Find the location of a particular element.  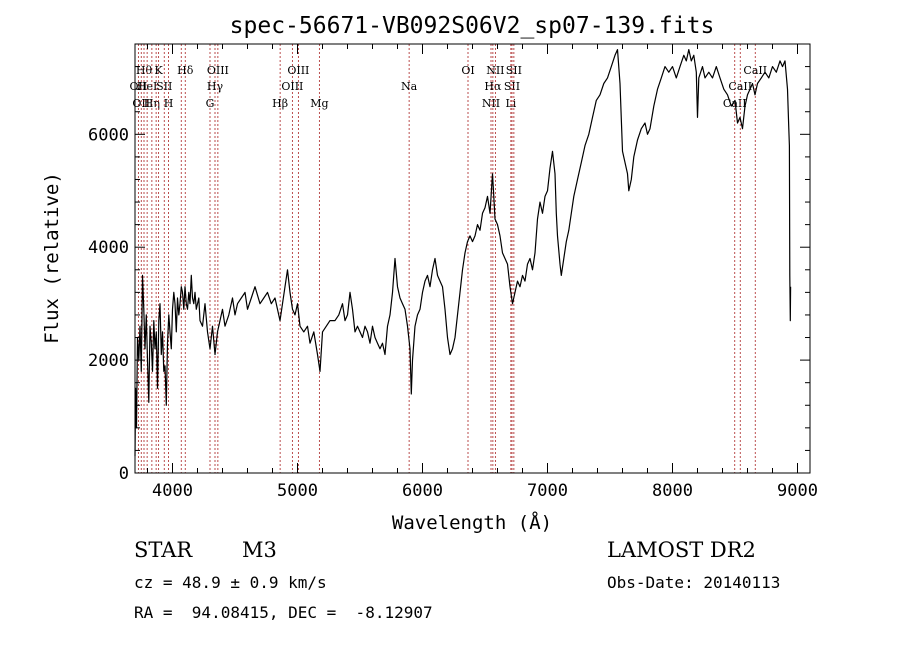

x-tick-label-4000: 4000 is located at coordinates (172, 491).